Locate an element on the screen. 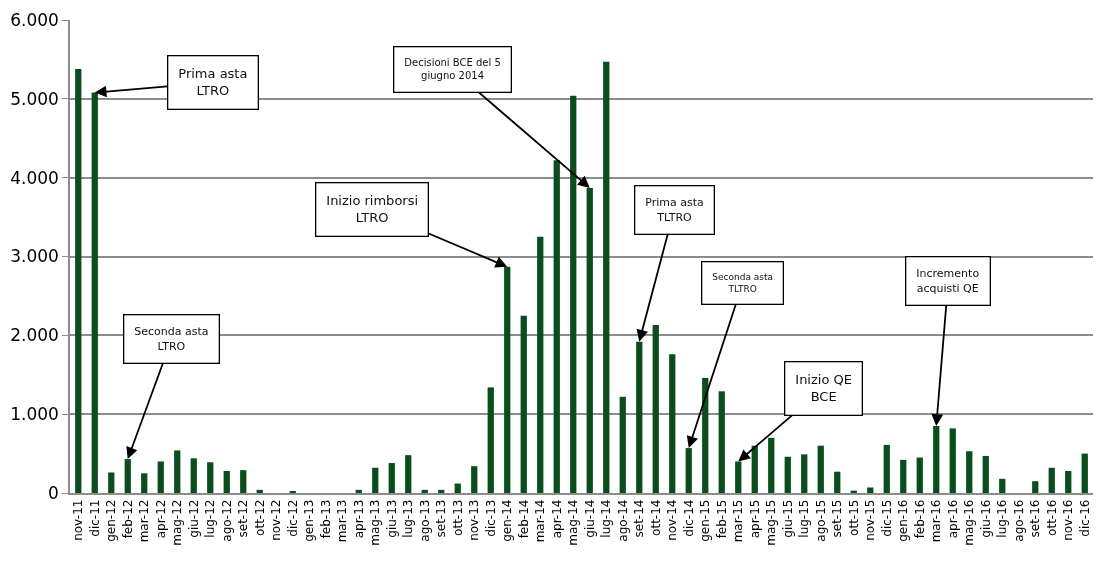  x-tick-label: apr-13 is located at coordinates (358, 519).